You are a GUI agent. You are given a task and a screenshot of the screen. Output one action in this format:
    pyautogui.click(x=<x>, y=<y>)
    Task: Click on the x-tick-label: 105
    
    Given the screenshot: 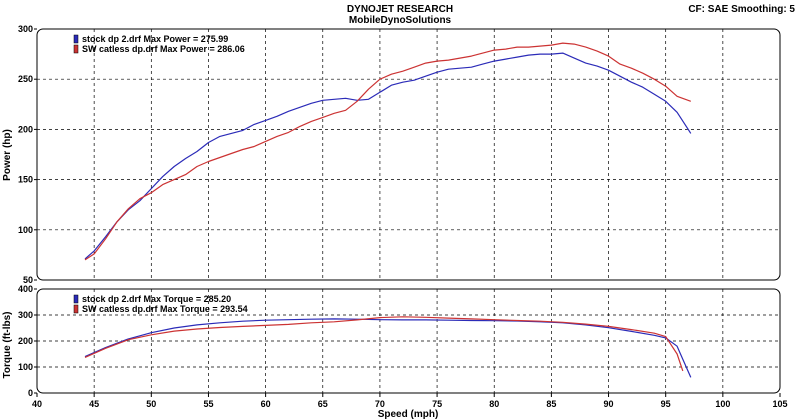 What is the action you would take?
    pyautogui.click(x=779, y=404)
    